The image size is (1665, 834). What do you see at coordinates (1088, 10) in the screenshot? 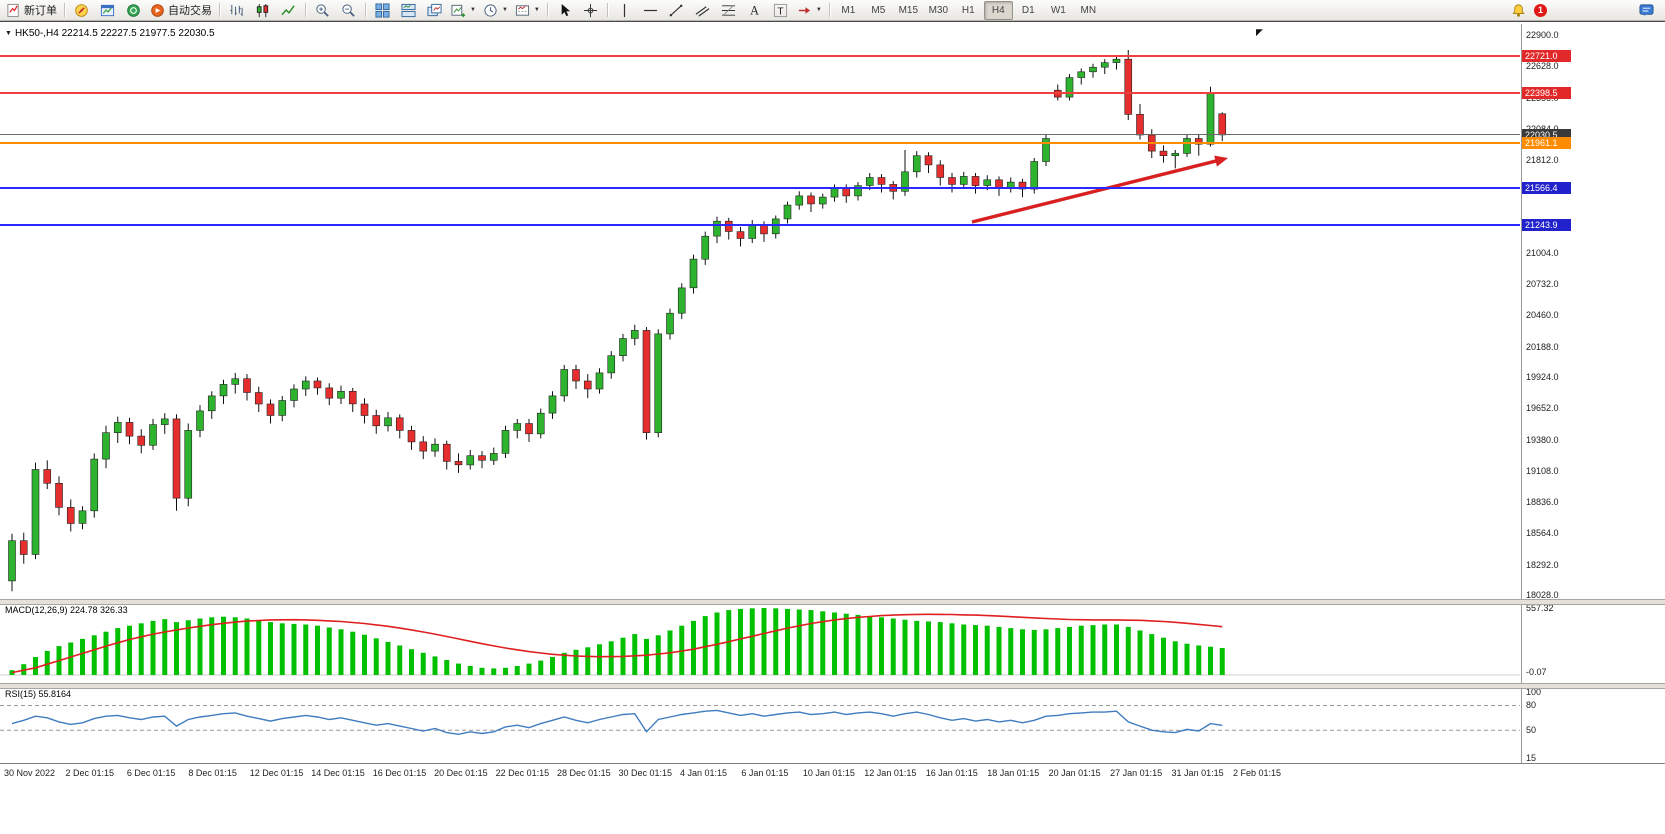
I see `timeframe-mn: MN` at bounding box center [1088, 10].